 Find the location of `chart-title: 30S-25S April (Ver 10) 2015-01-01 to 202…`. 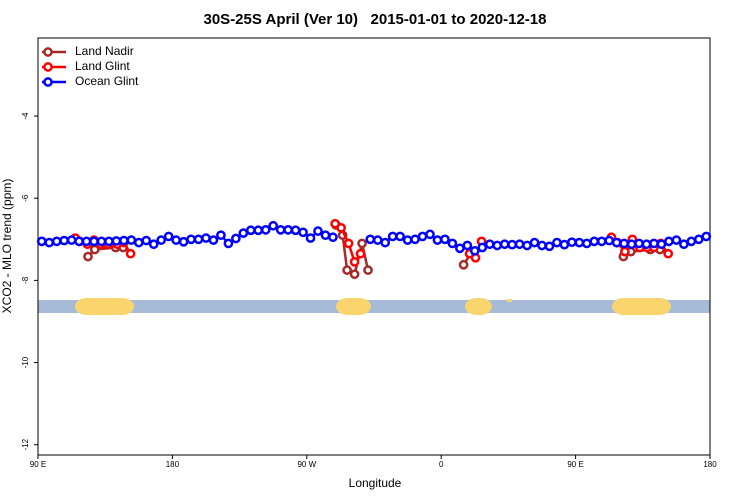

chart-title: 30S-25S April (Ver 10) 2015-01-01 to 202… is located at coordinates (375, 19).